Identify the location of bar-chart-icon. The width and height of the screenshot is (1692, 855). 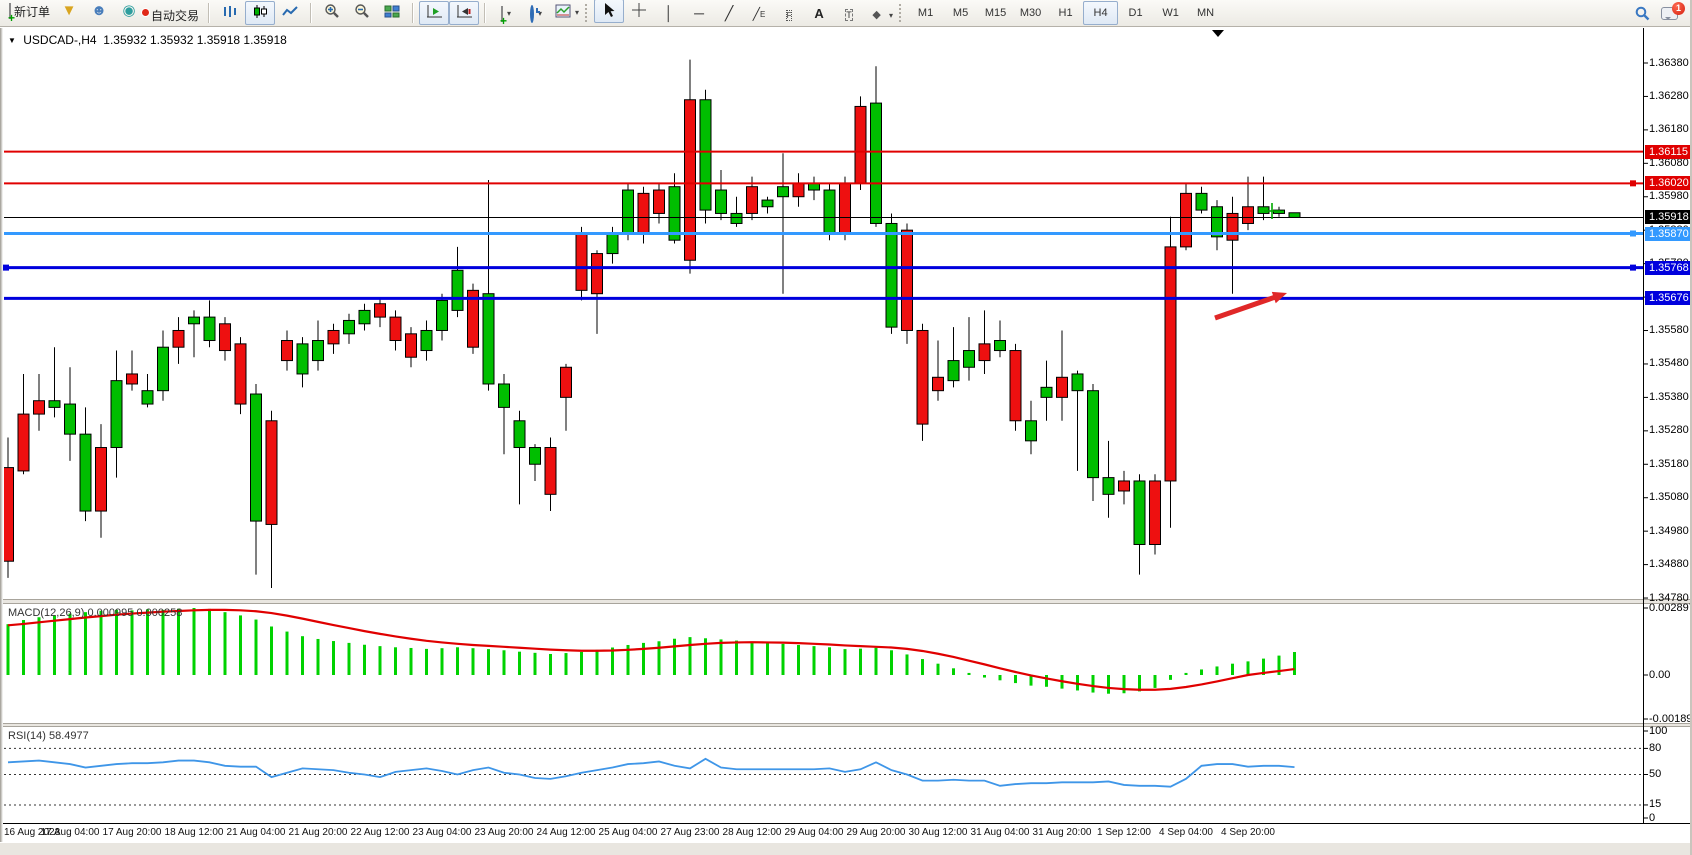
(230, 13).